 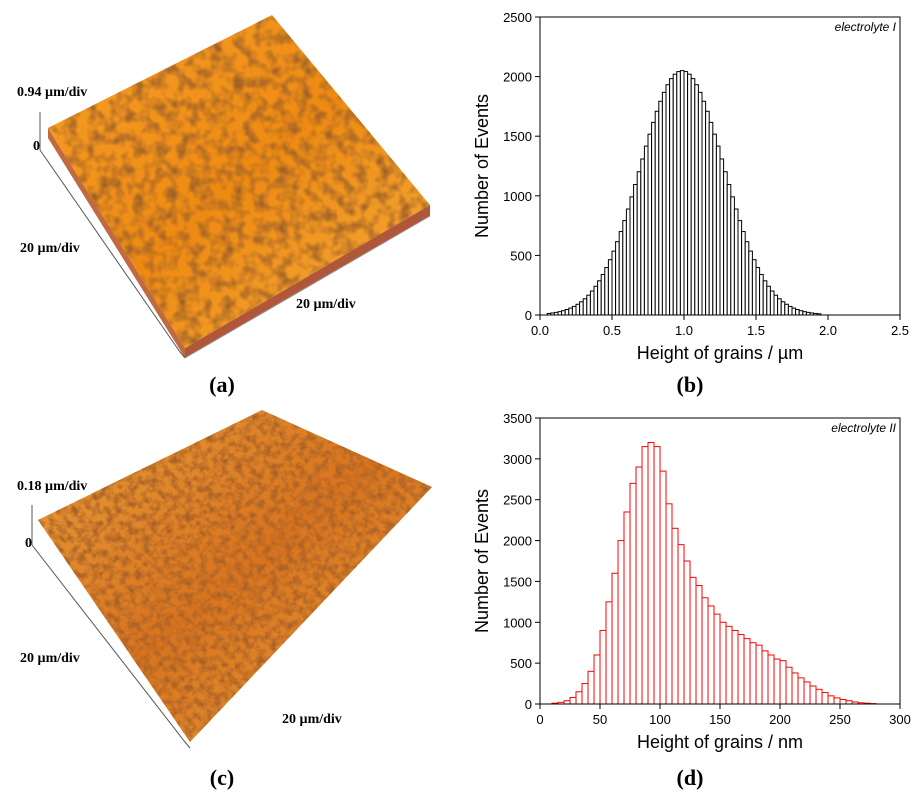 I want to click on x-tick-label: 300, so click(x=900, y=719).